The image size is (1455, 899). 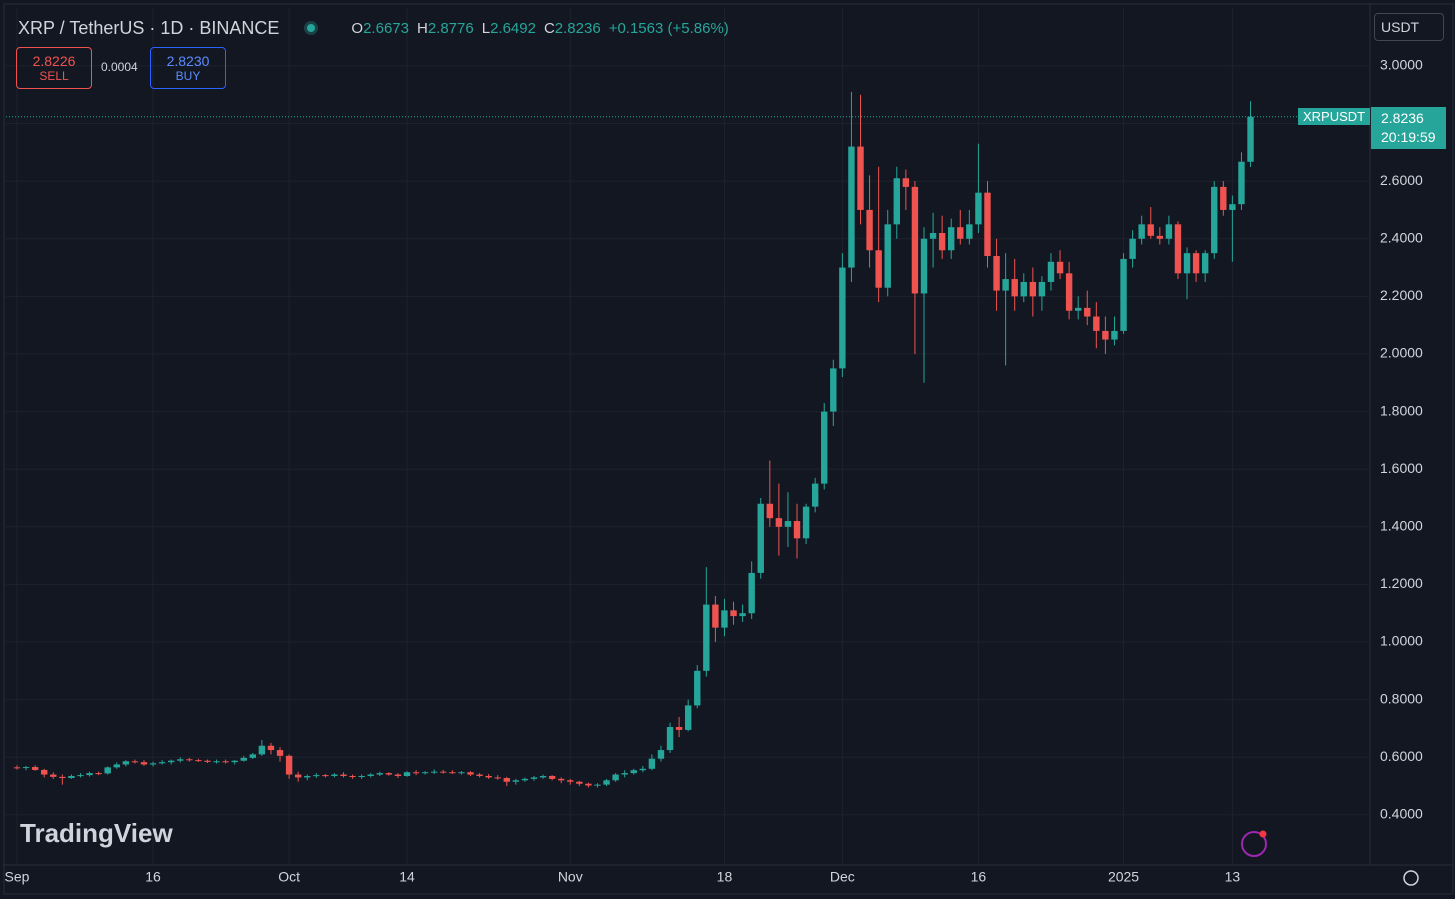 What do you see at coordinates (54, 61) in the screenshot?
I see `sell-price: 2.8226` at bounding box center [54, 61].